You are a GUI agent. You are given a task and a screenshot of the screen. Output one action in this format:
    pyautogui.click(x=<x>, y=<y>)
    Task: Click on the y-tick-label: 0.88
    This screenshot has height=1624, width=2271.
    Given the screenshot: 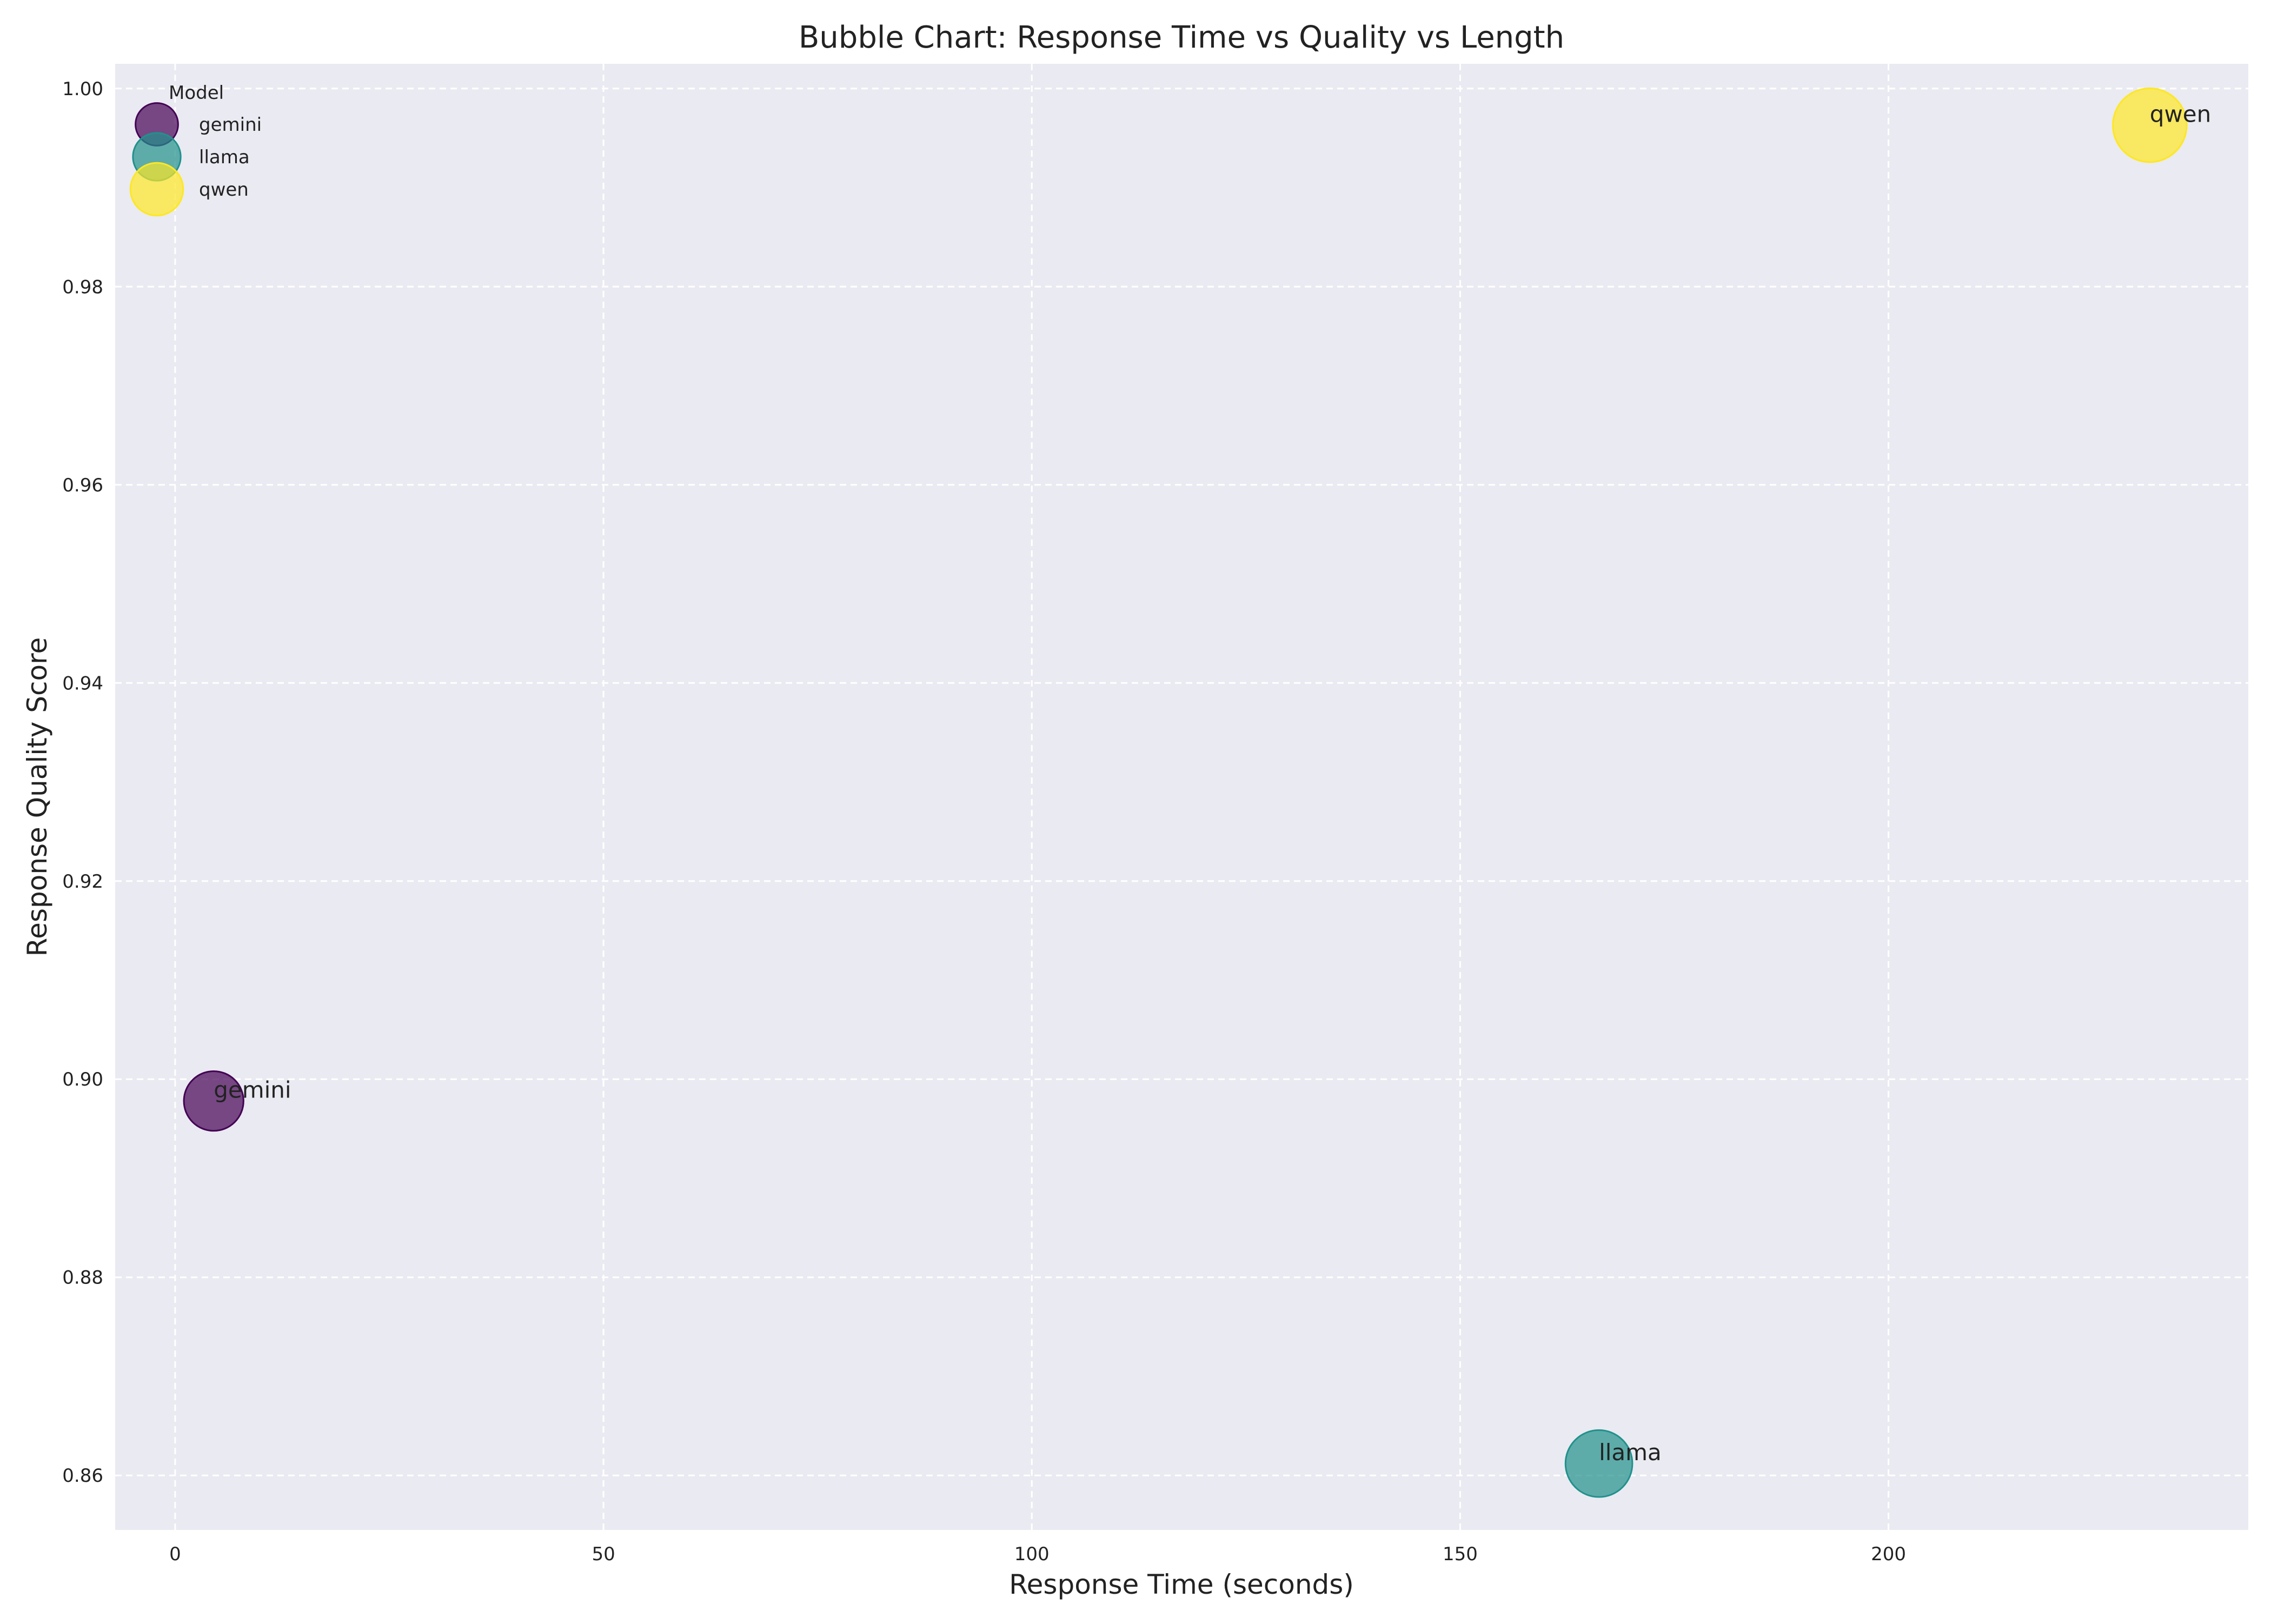 What is the action you would take?
    pyautogui.click(x=83, y=1278)
    